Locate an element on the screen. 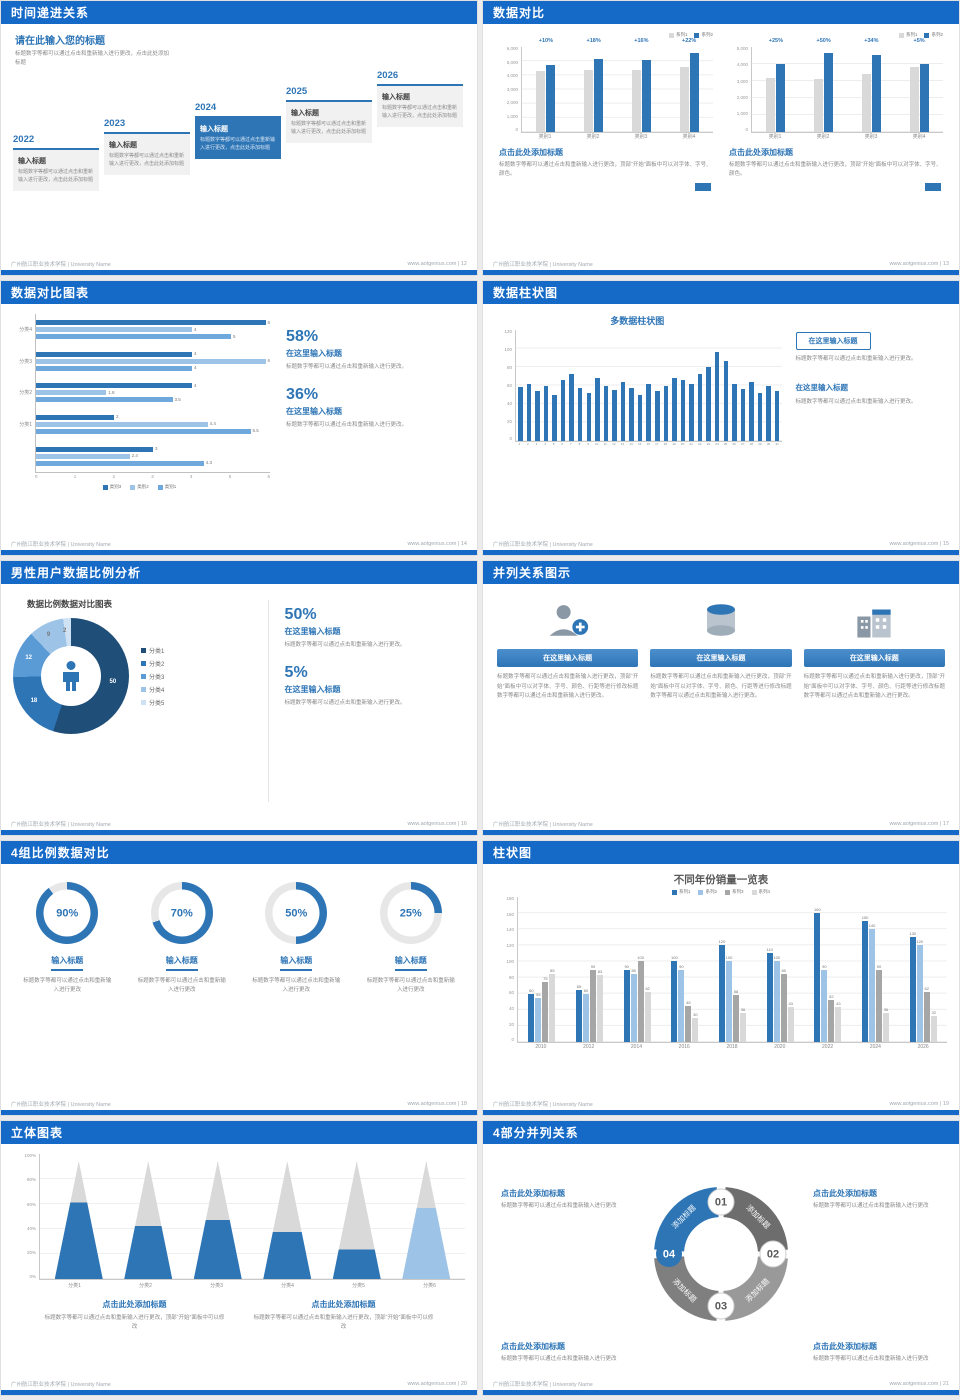 The image size is (960, 1400). database-icon is located at coordinates (720, 620).